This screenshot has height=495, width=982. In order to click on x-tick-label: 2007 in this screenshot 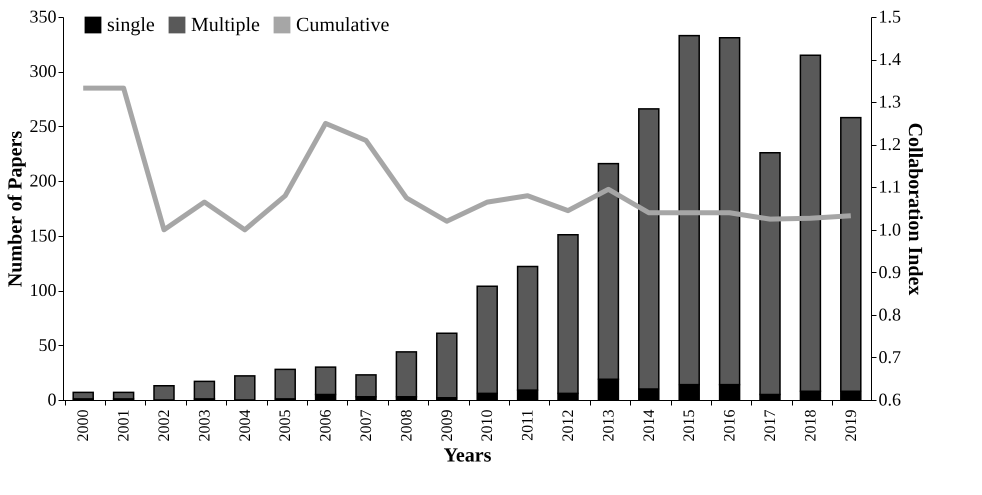, I will do `click(366, 426)`.